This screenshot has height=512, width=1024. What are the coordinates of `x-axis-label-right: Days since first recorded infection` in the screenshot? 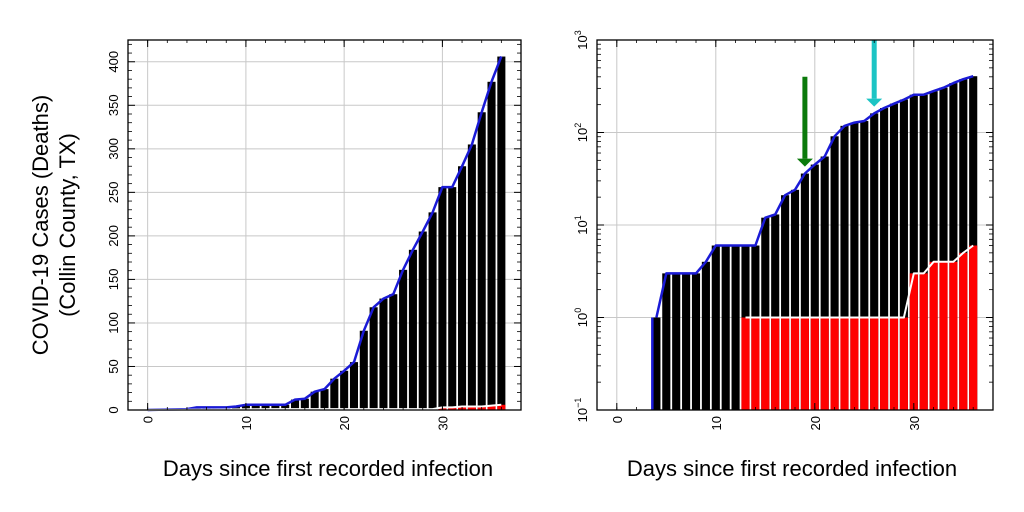 It's located at (792, 468).